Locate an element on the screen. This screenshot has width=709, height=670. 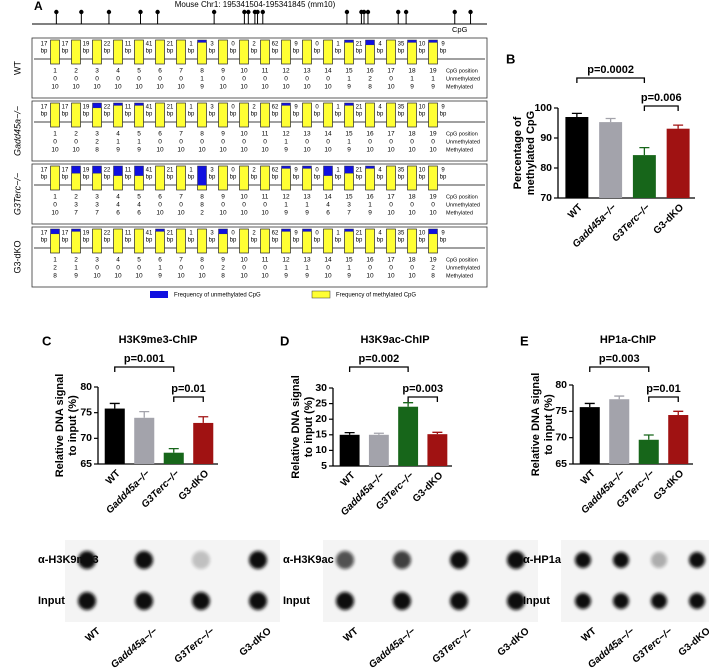
bp-value: 3 is located at coordinates (212, 45).